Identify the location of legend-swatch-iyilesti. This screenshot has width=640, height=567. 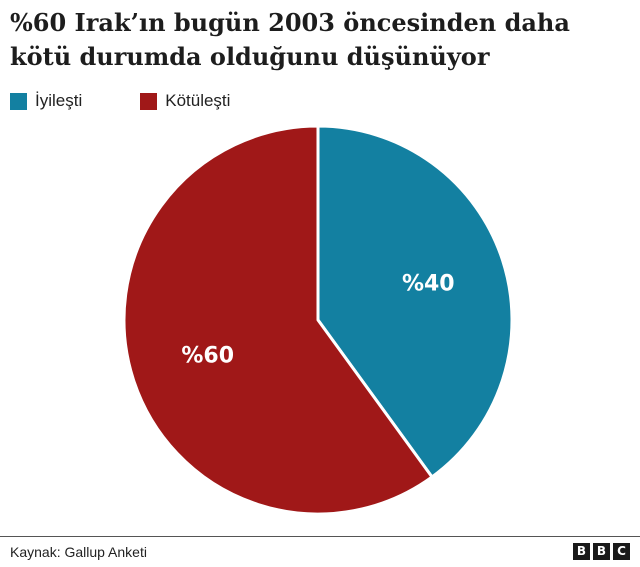
(18, 101).